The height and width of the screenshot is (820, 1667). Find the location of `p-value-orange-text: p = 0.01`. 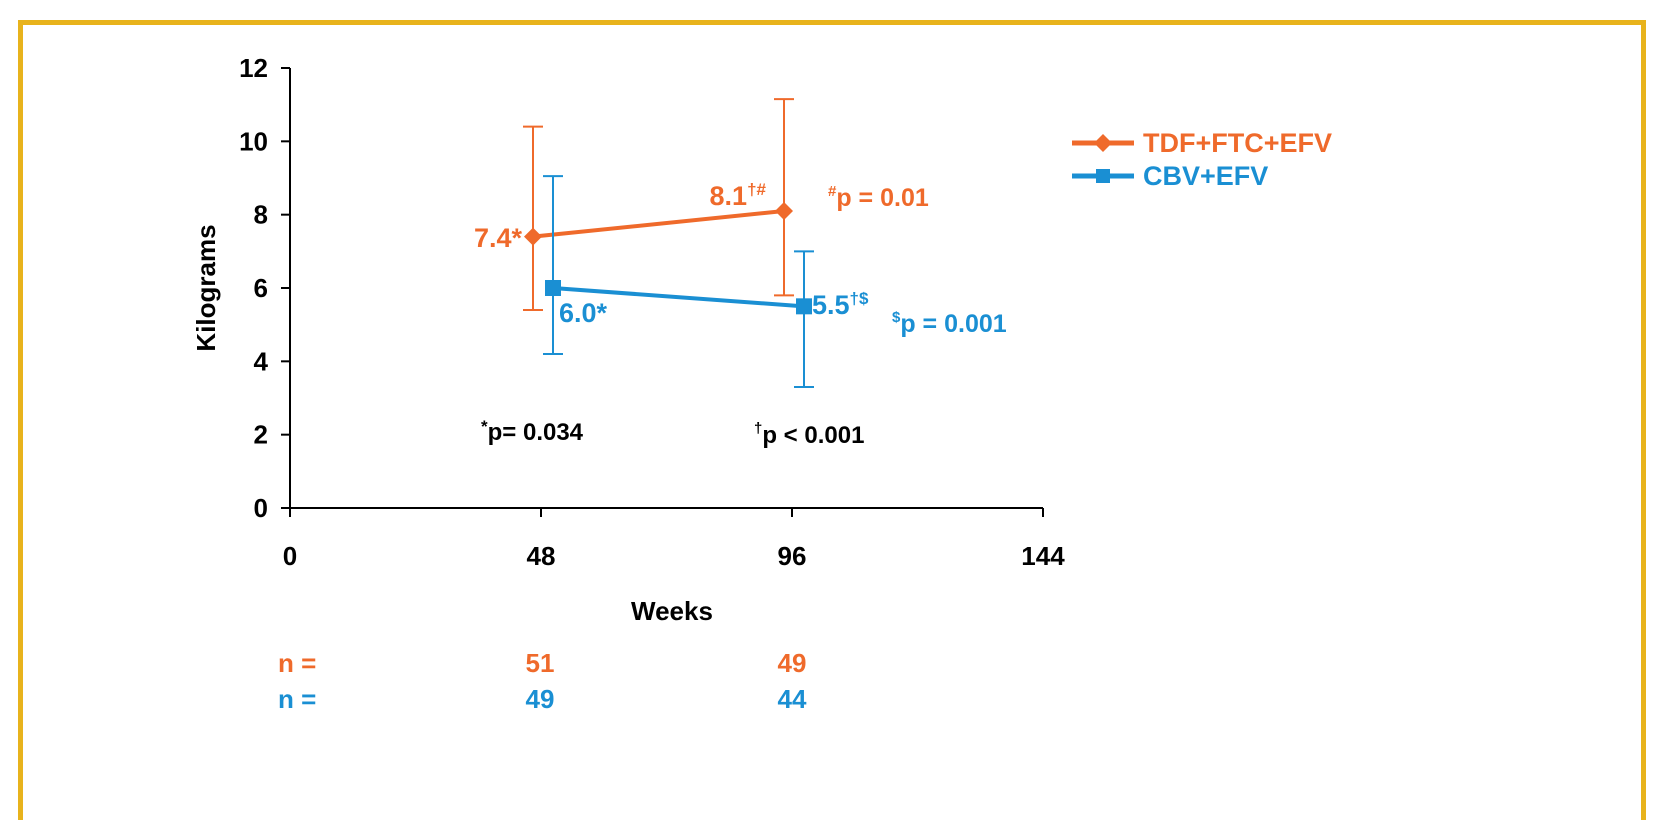

p-value-orange-text: p = 0.01 is located at coordinates (882, 198).